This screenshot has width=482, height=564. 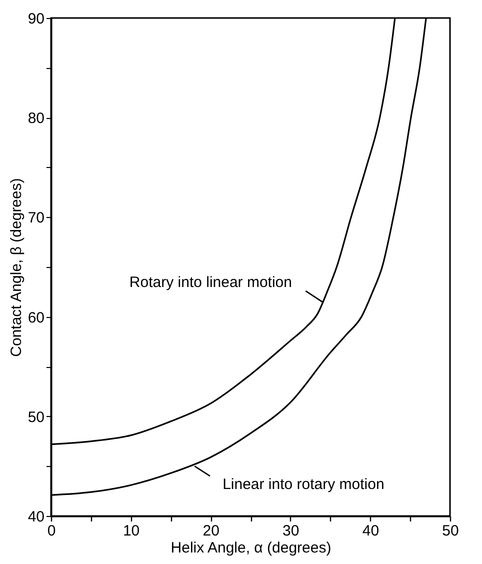 What do you see at coordinates (450, 531) in the screenshot?
I see `x-tick-label: 50` at bounding box center [450, 531].